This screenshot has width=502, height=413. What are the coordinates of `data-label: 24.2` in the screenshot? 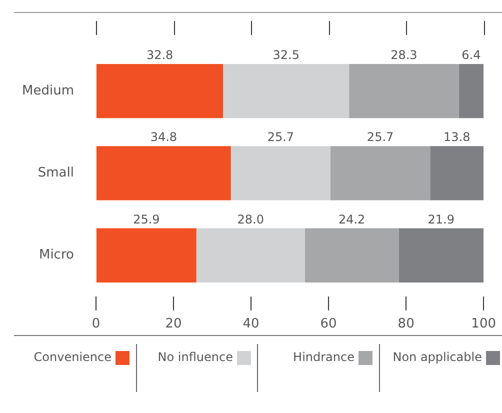 It's located at (352, 219).